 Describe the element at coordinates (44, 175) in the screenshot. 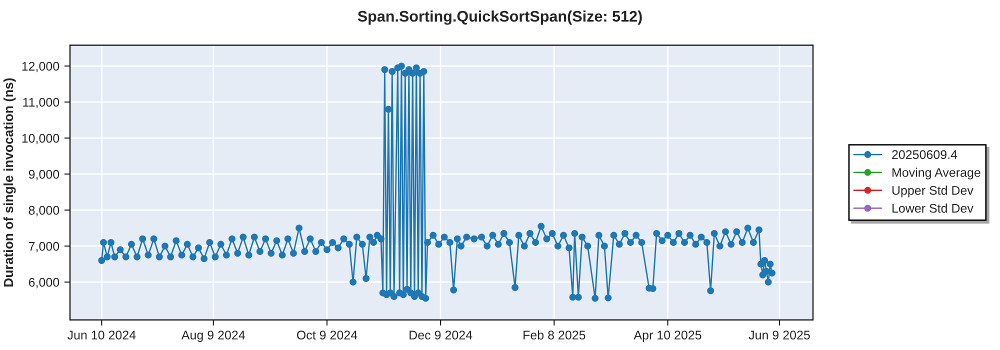

I see `y-tick-label: 9,000` at that location.